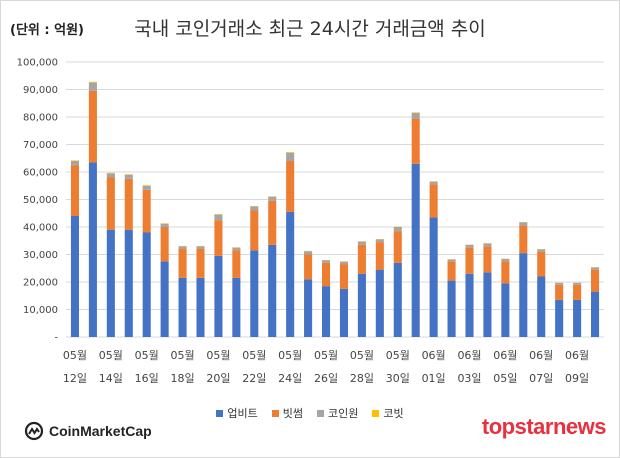  What do you see at coordinates (362, 378) in the screenshot?
I see `x-tick-label: 28일` at bounding box center [362, 378].